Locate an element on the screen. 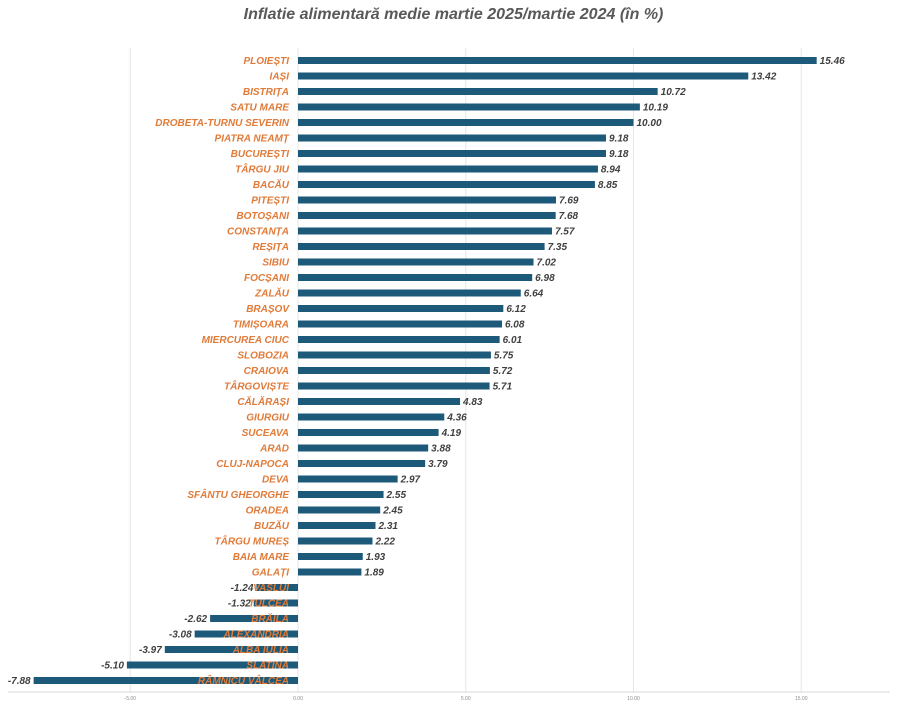  category-label: GALAȚI is located at coordinates (270, 573).